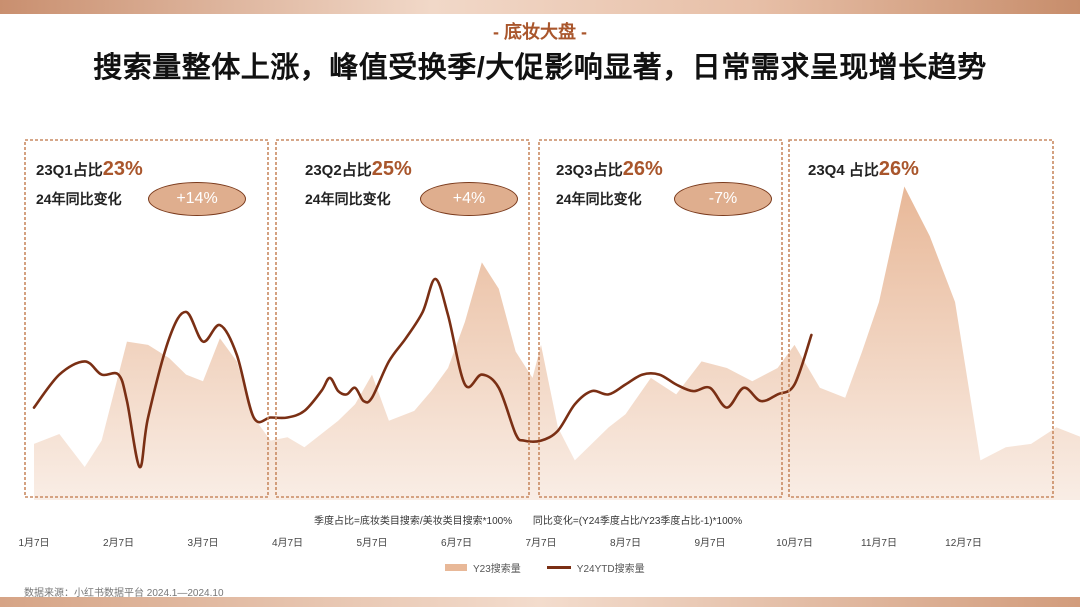 Image resolution: width=1080 pixels, height=607 pixels. Describe the element at coordinates (456, 567) in the screenshot. I see `legend-swatch-area` at that location.